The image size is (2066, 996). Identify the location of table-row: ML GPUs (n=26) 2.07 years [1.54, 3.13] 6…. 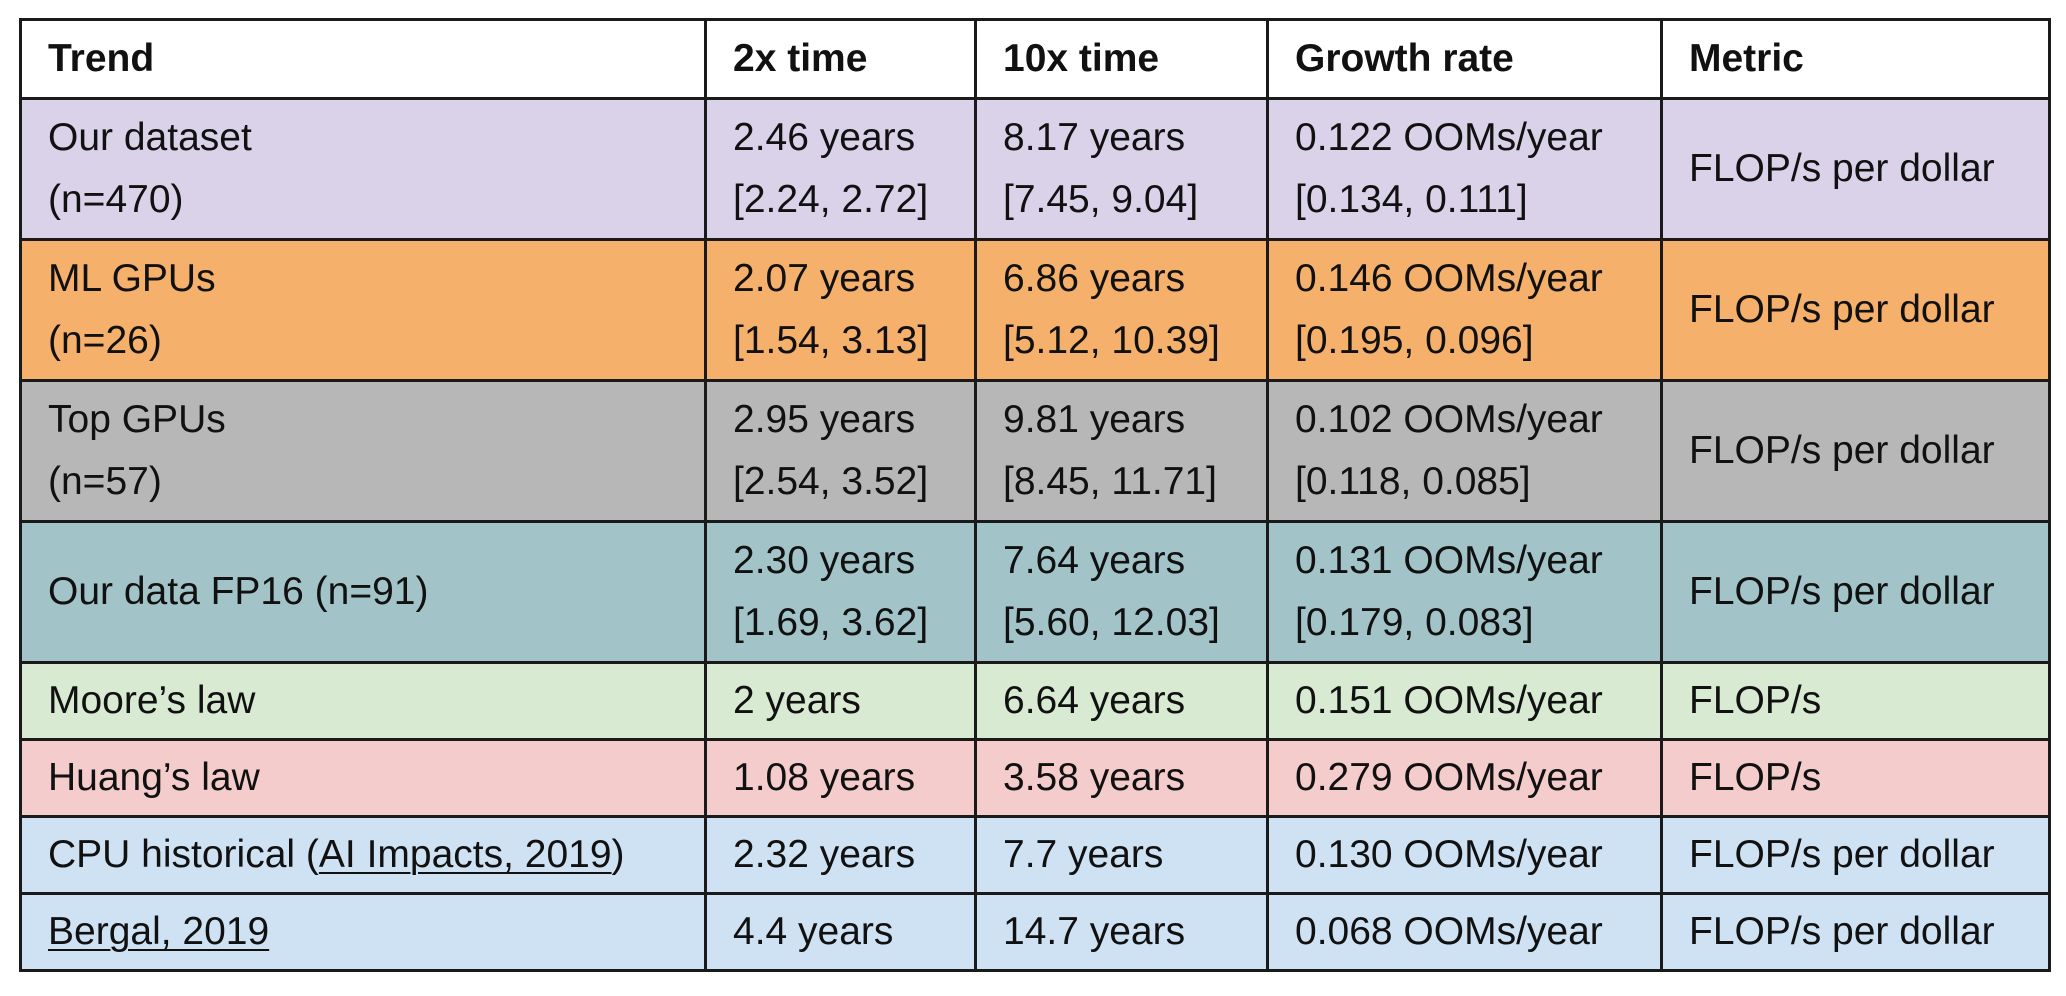
(1035, 310).